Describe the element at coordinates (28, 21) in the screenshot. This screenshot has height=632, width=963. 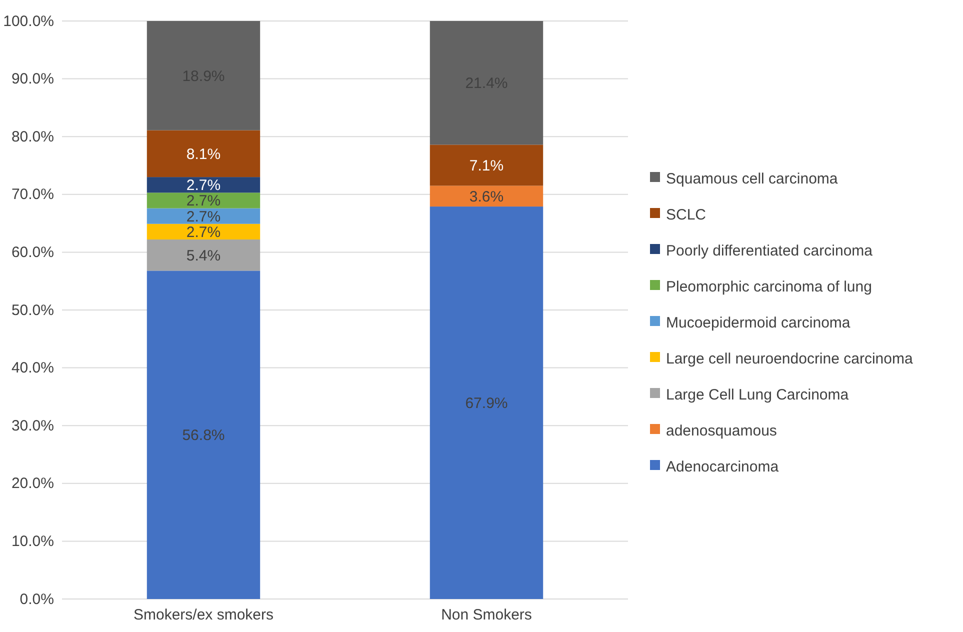
I see `y-tick-label: 100.0%` at that location.